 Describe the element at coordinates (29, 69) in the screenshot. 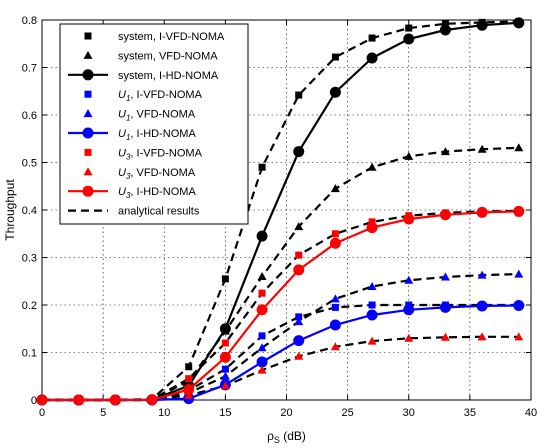

I see `y-tick-label: 0.7` at that location.